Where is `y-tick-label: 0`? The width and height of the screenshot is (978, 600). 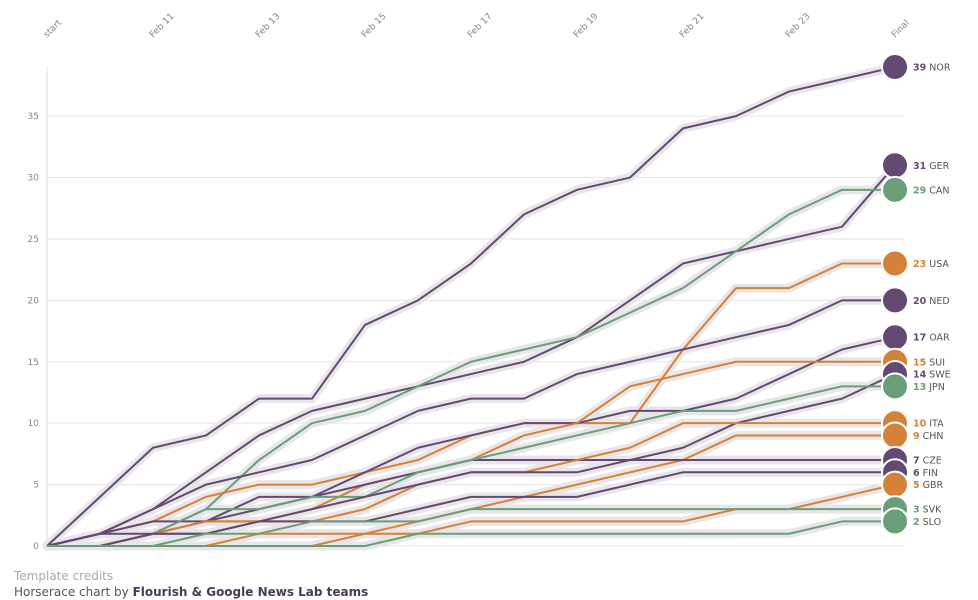 y-tick-label: 0 is located at coordinates (36, 547).